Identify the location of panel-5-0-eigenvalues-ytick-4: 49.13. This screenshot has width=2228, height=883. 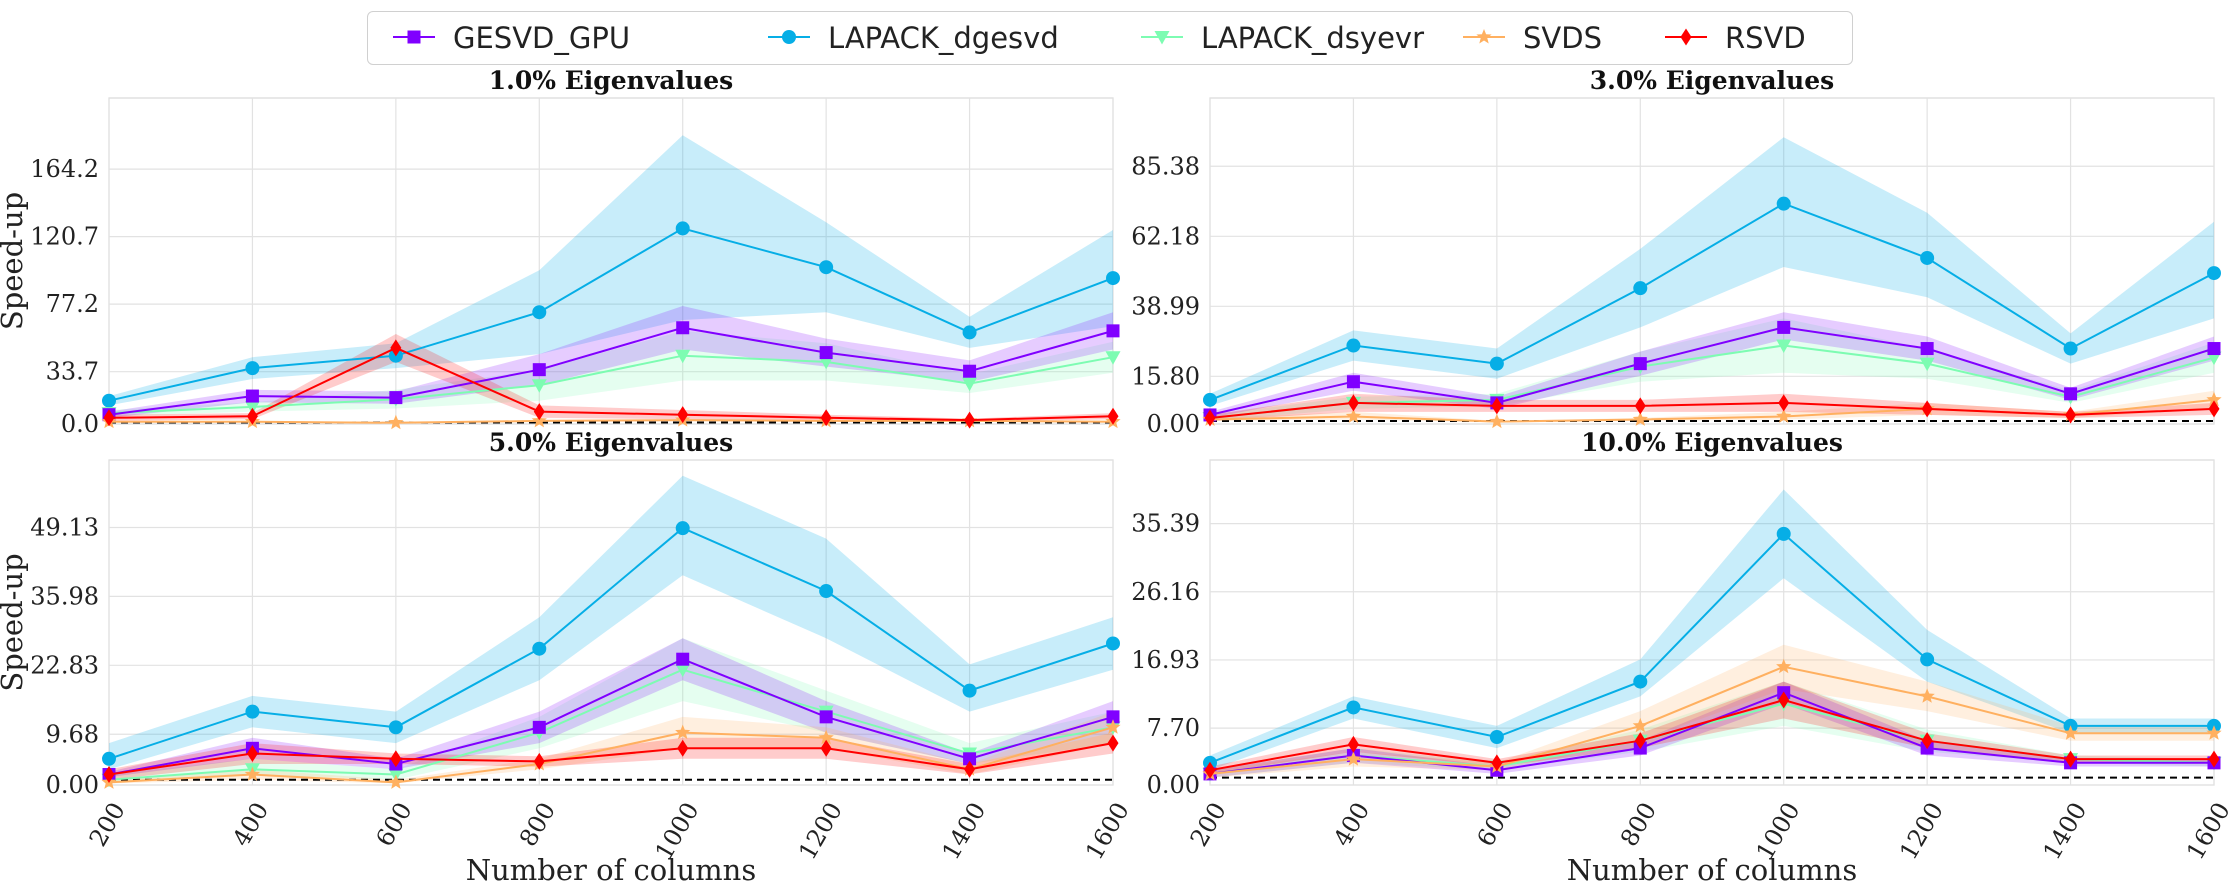
(64, 527).